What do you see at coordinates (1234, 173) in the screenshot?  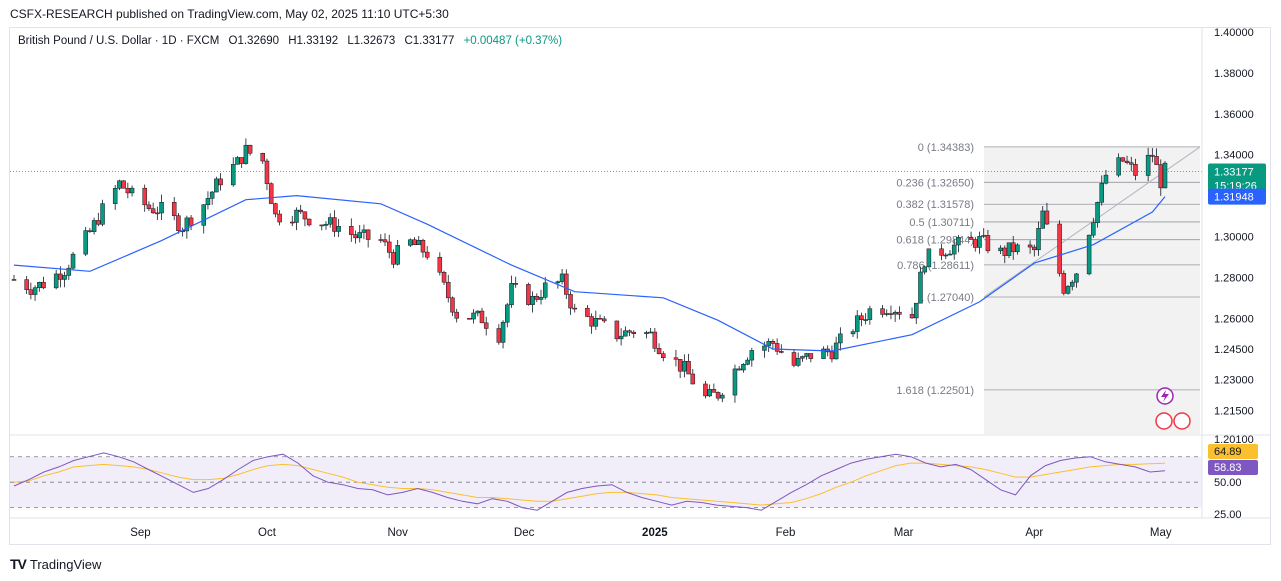 I see `current-price-label: 1.33177` at bounding box center [1234, 173].